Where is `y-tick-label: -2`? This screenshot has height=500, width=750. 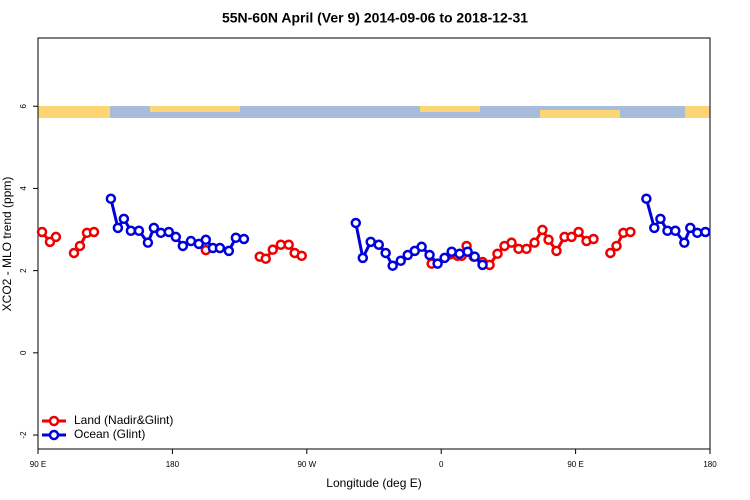
y-tick-label: -2 is located at coordinates (23, 435).